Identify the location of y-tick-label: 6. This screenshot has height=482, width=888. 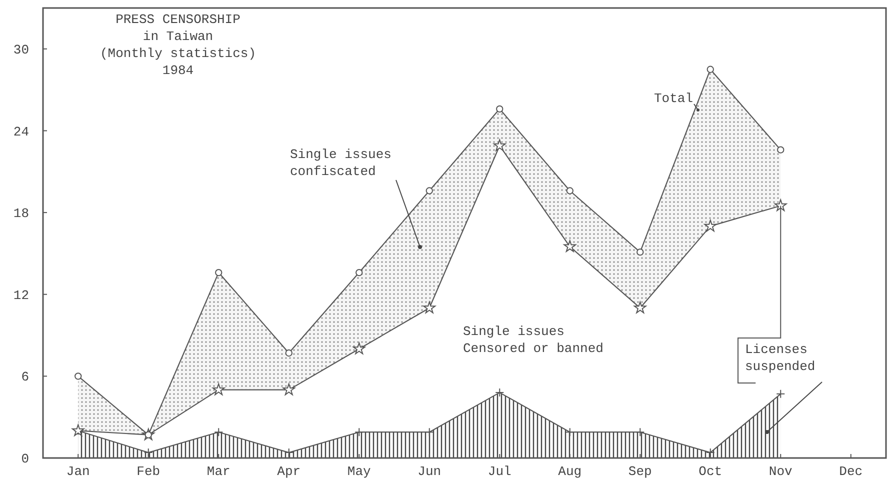
(25, 377).